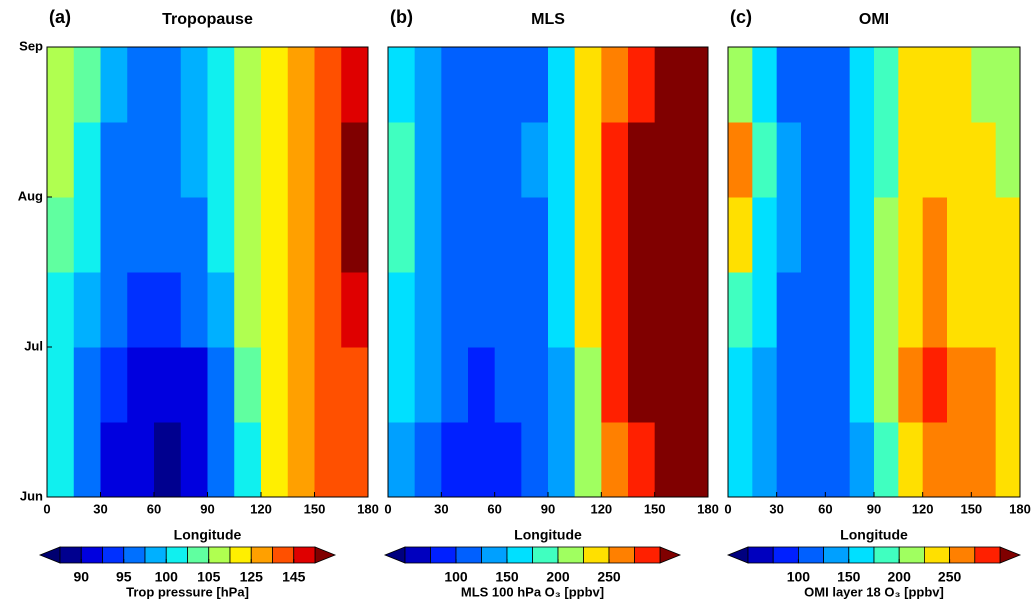  What do you see at coordinates (548, 535) in the screenshot?
I see `x-axis-label: Longitude` at bounding box center [548, 535].